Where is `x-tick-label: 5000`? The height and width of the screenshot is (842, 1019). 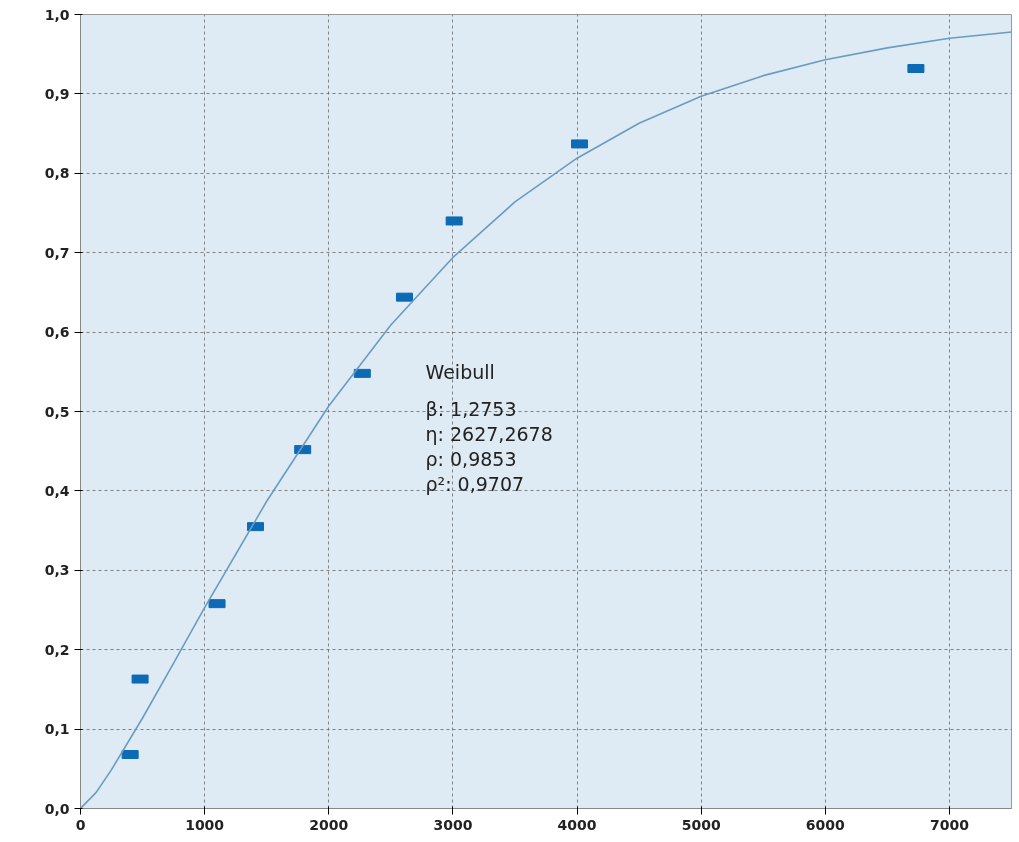 x-tick-label: 5000 is located at coordinates (701, 824).